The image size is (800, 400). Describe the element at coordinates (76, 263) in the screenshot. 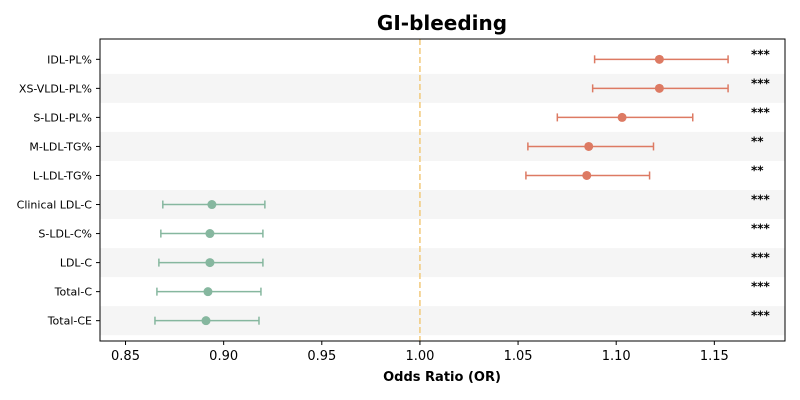

I see `y-tick-label: LDL-C` at that location.